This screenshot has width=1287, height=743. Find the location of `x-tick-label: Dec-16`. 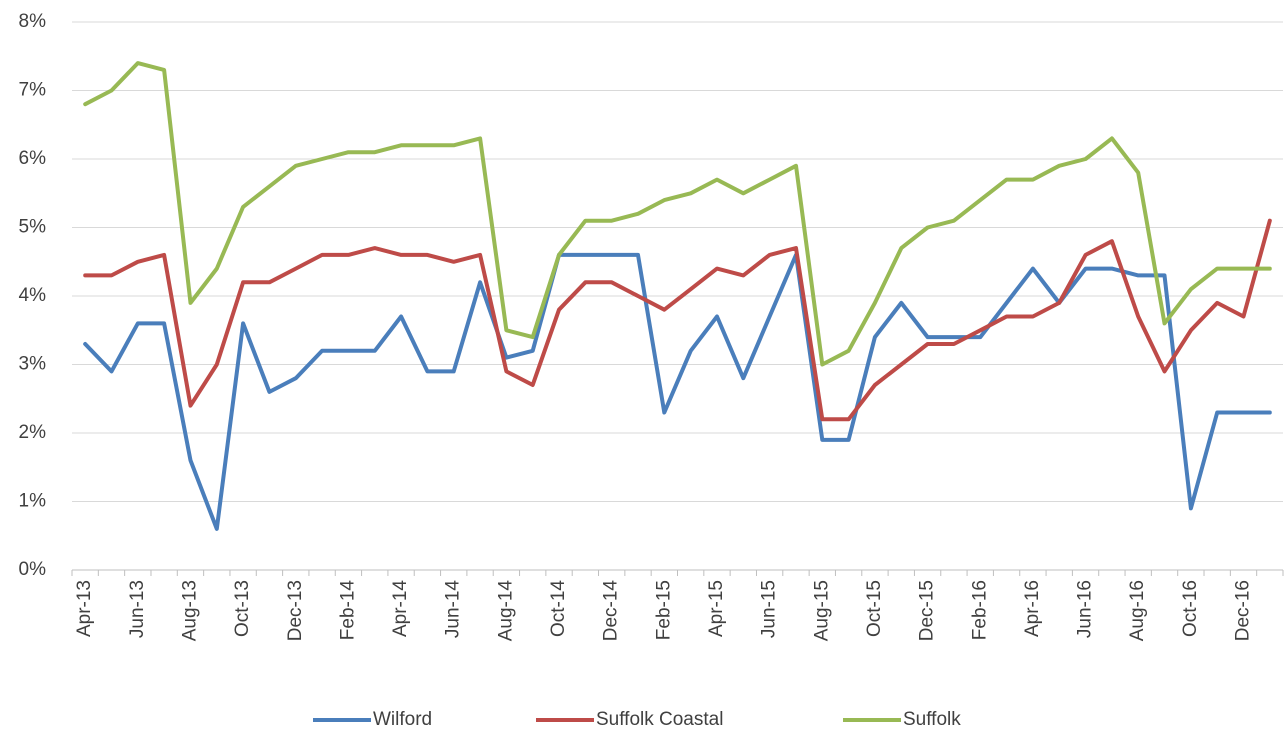

x-tick-label: Dec-16 is located at coordinates (1243, 610).